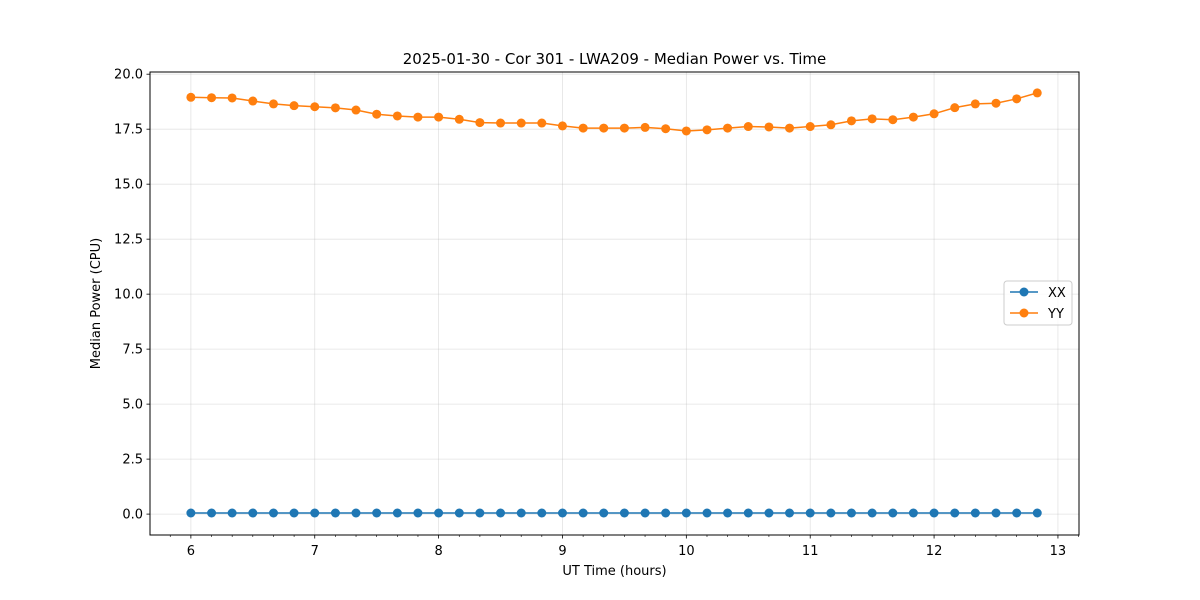 The width and height of the screenshot is (1200, 600). What do you see at coordinates (315, 551) in the screenshot?
I see `x-tick-label: 7` at bounding box center [315, 551].